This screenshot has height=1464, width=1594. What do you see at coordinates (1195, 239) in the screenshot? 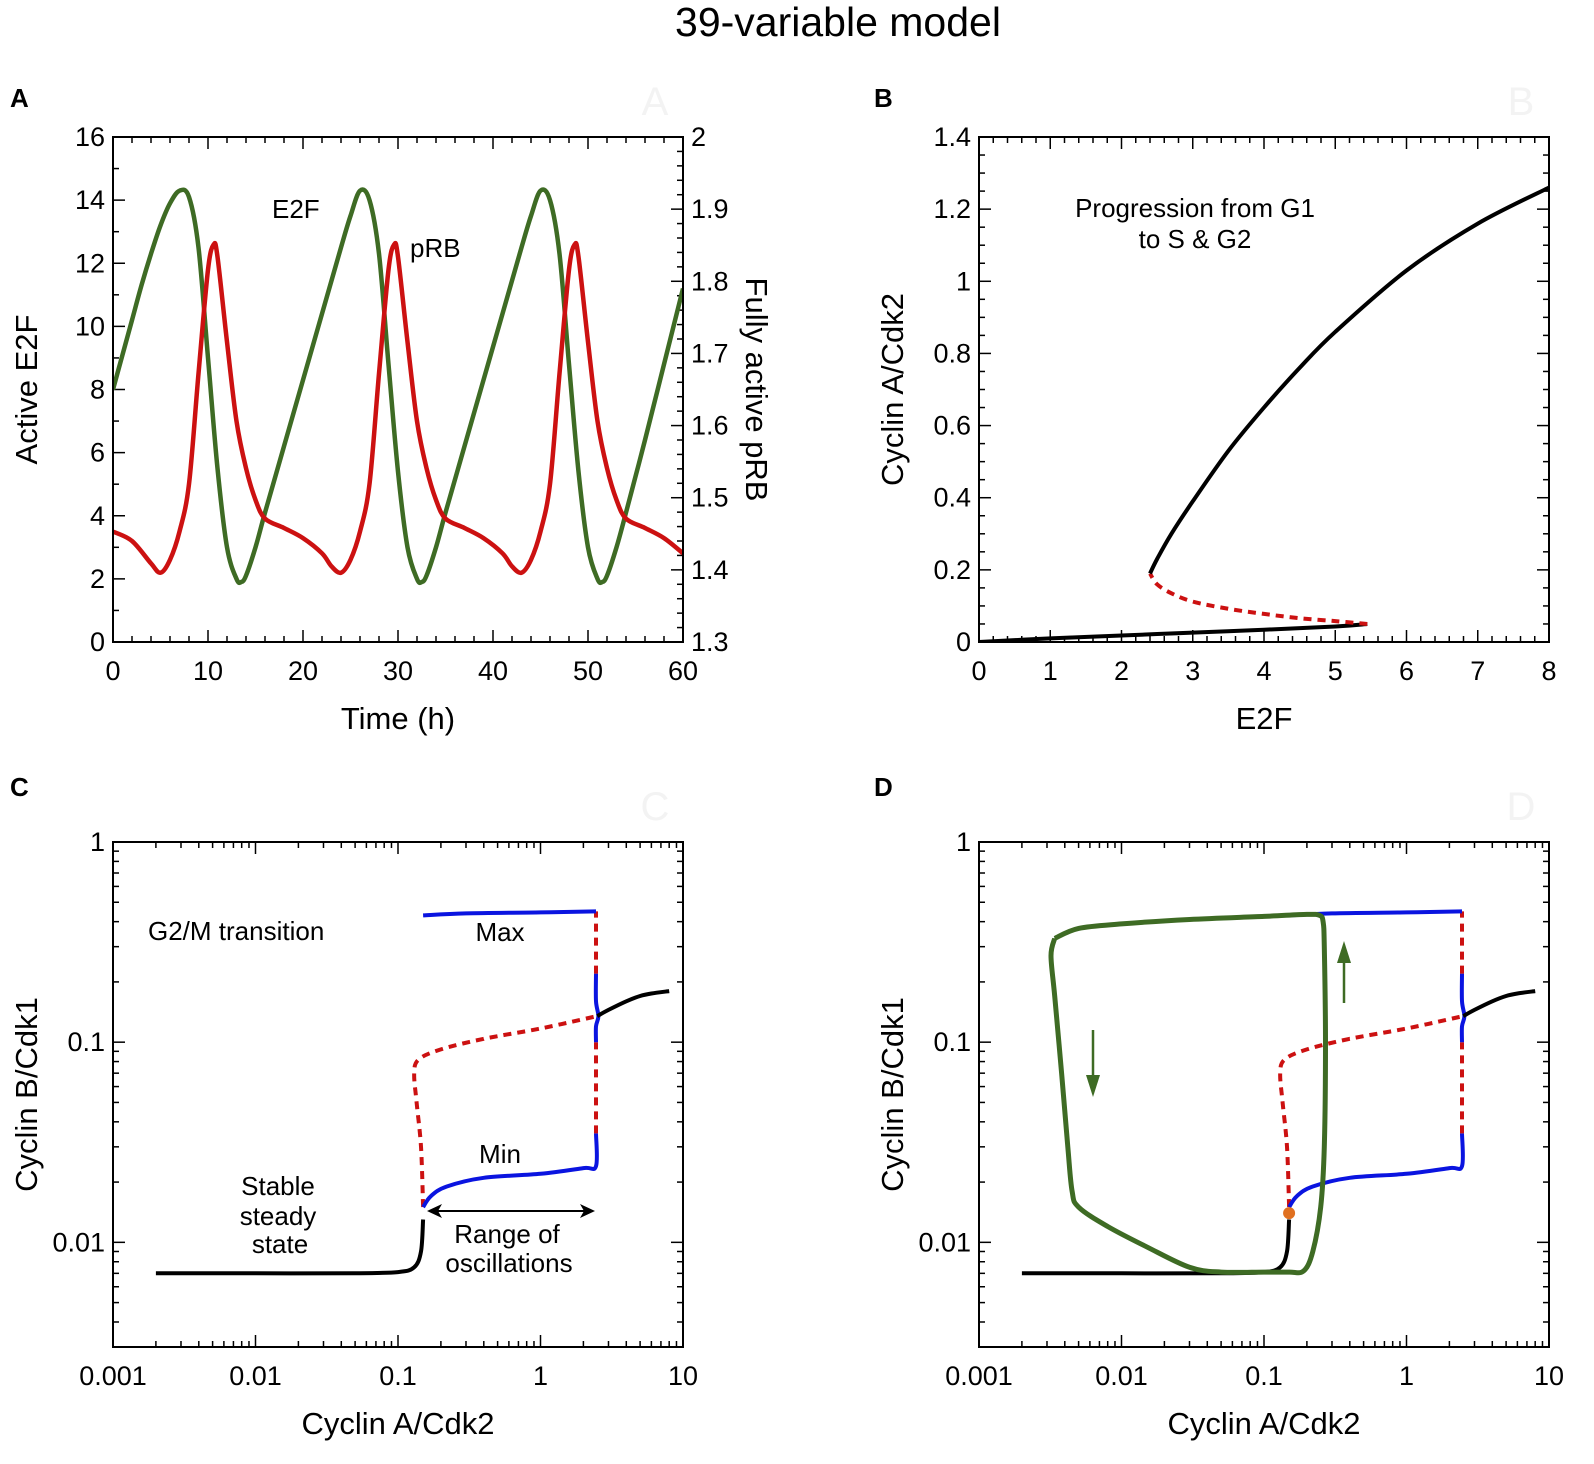
I see `annotation: to S & G2` at bounding box center [1195, 239].